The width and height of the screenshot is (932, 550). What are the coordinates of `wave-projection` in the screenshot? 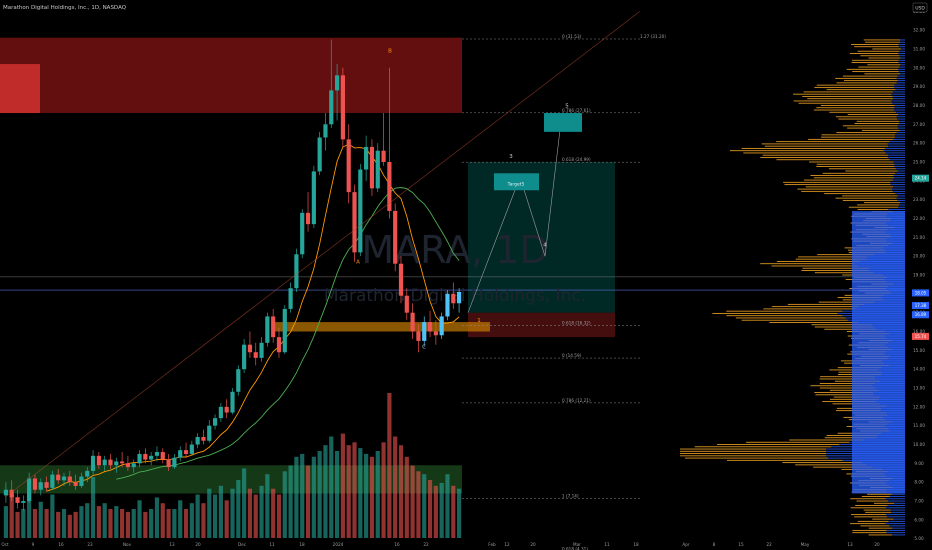 It's located at (515, 212).